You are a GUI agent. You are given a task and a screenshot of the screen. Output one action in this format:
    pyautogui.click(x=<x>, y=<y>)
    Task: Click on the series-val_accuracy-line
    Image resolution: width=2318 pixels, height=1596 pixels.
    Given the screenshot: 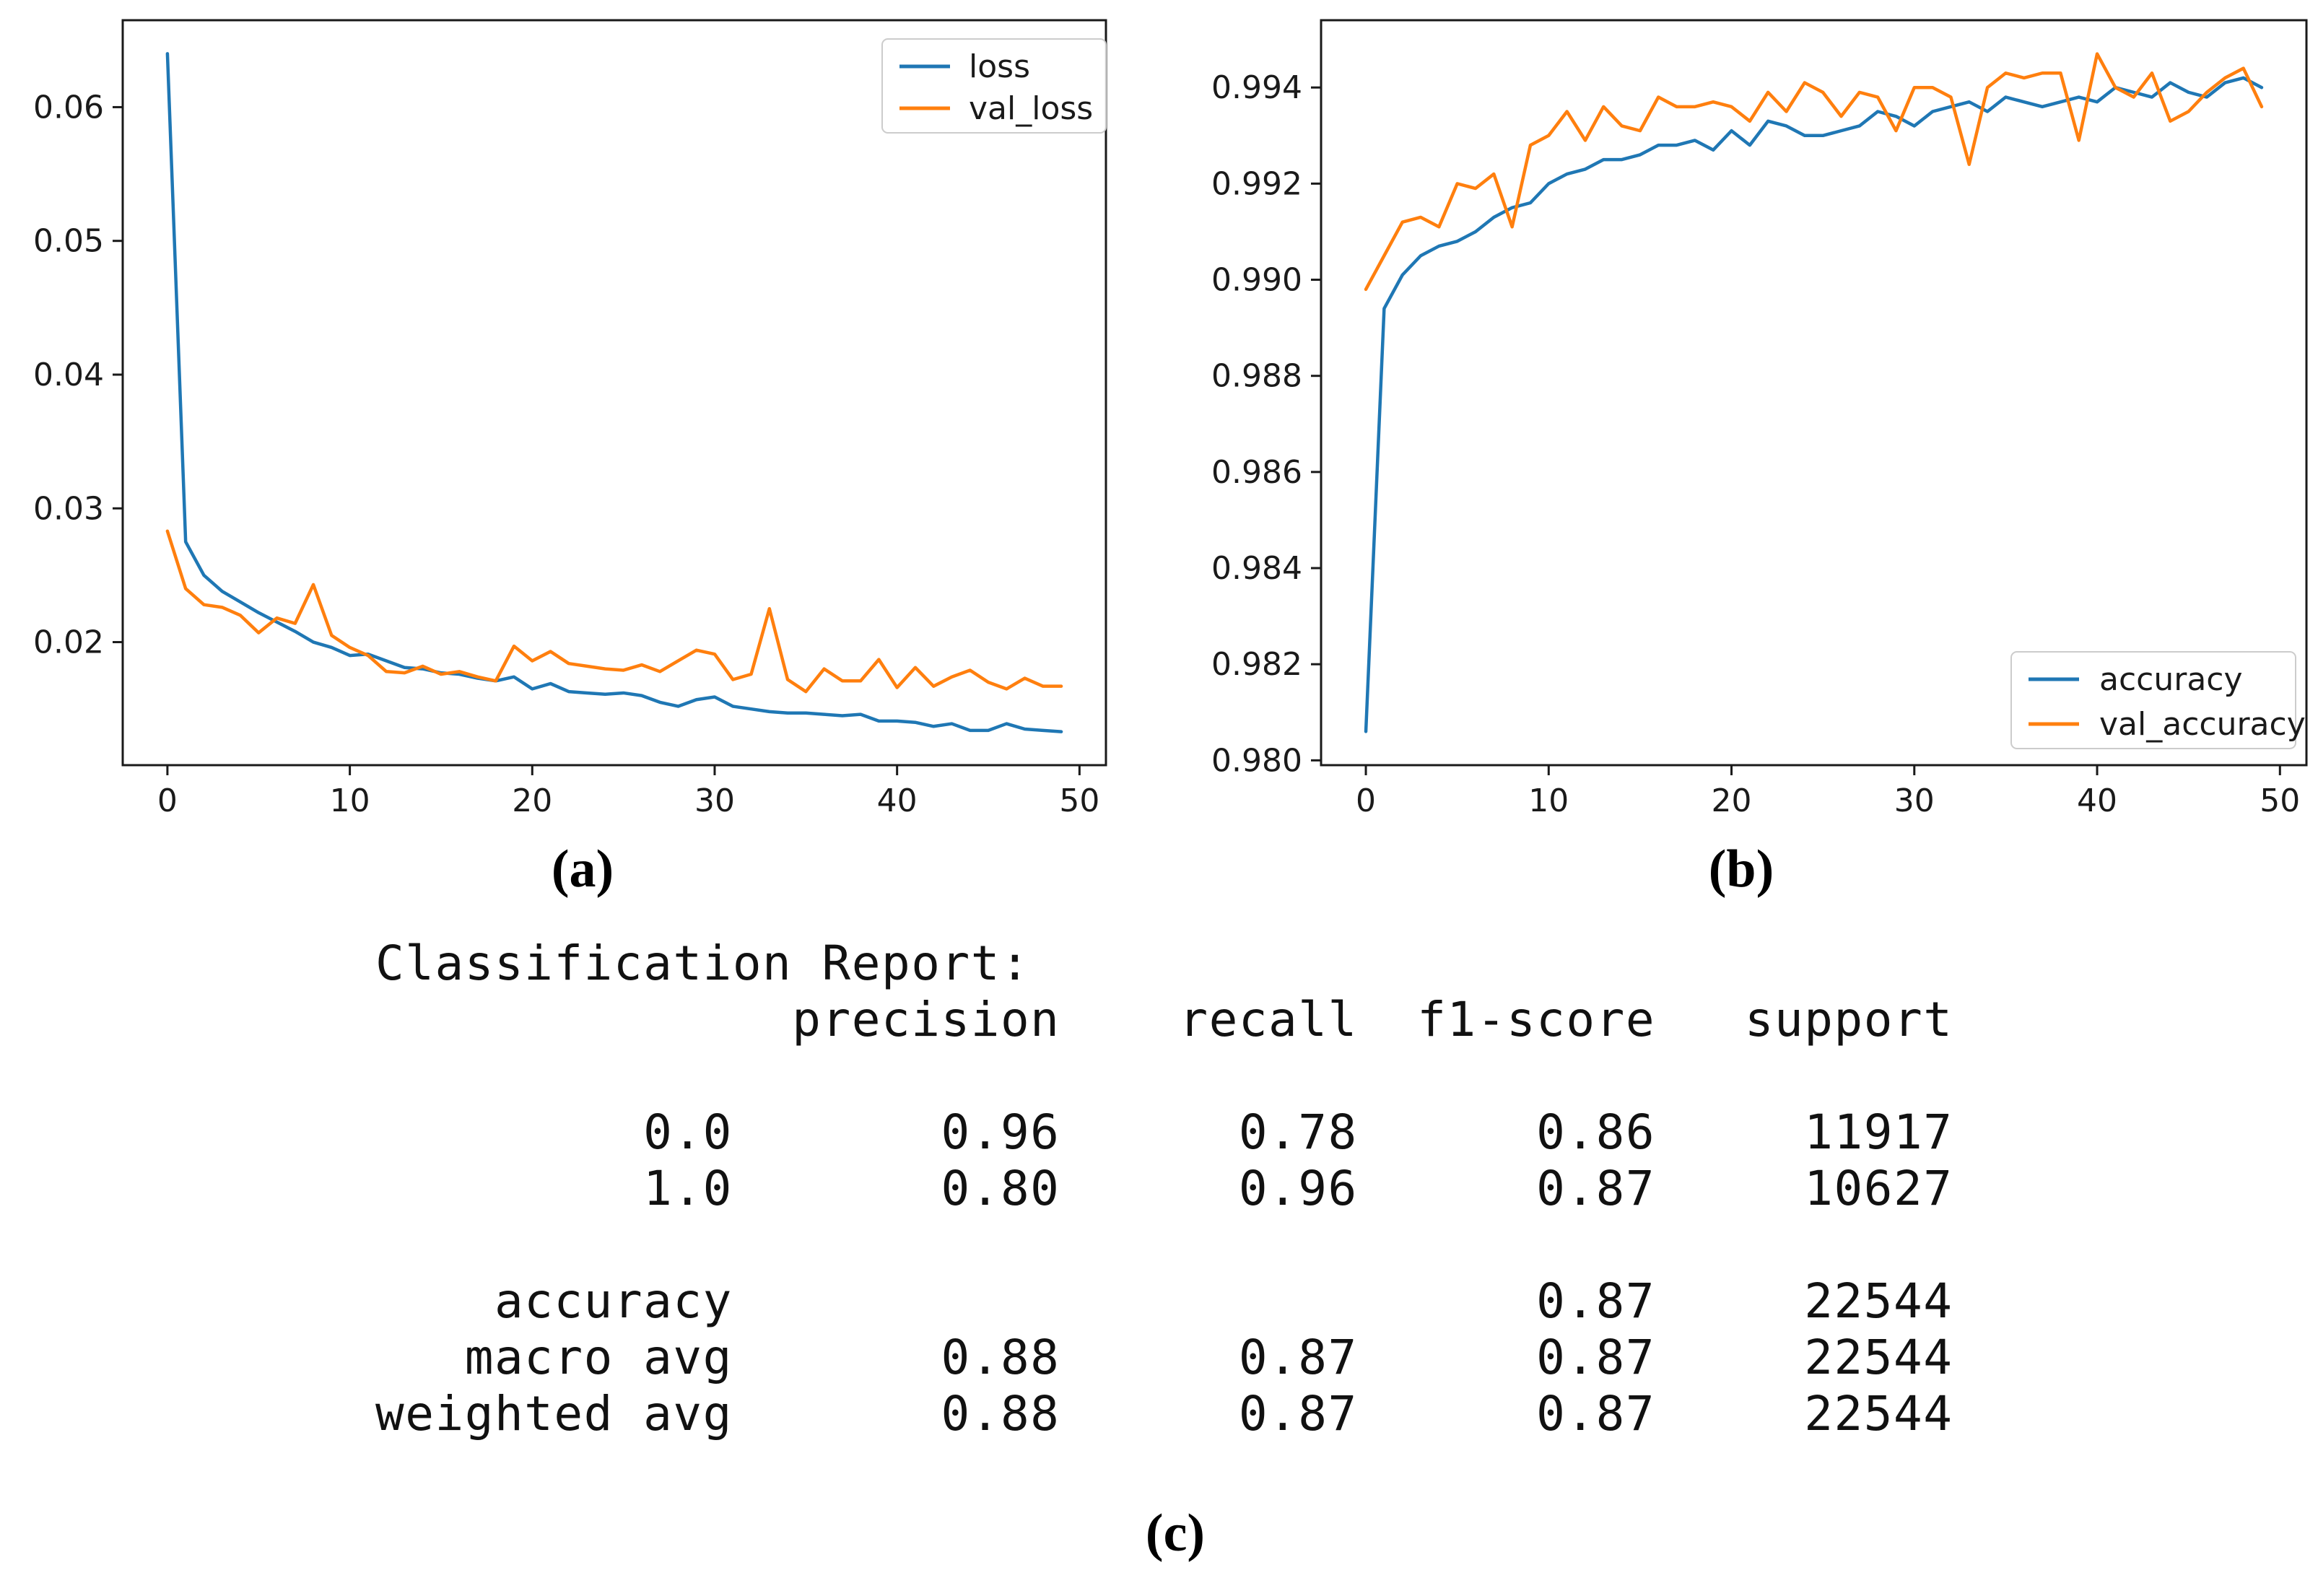 What is the action you would take?
    pyautogui.click(x=1814, y=172)
    